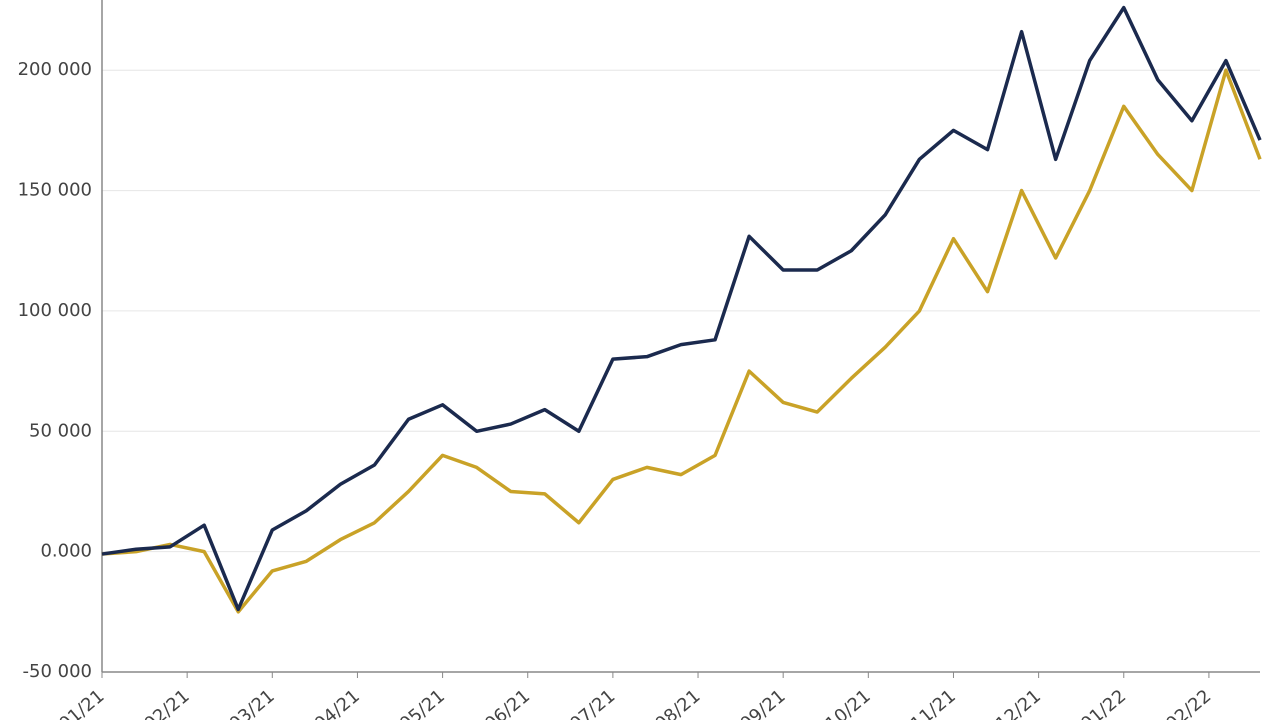 The width and height of the screenshot is (1280, 724). What do you see at coordinates (762, 703) in the screenshot?
I see `x-tick-label: 09/21` at bounding box center [762, 703].